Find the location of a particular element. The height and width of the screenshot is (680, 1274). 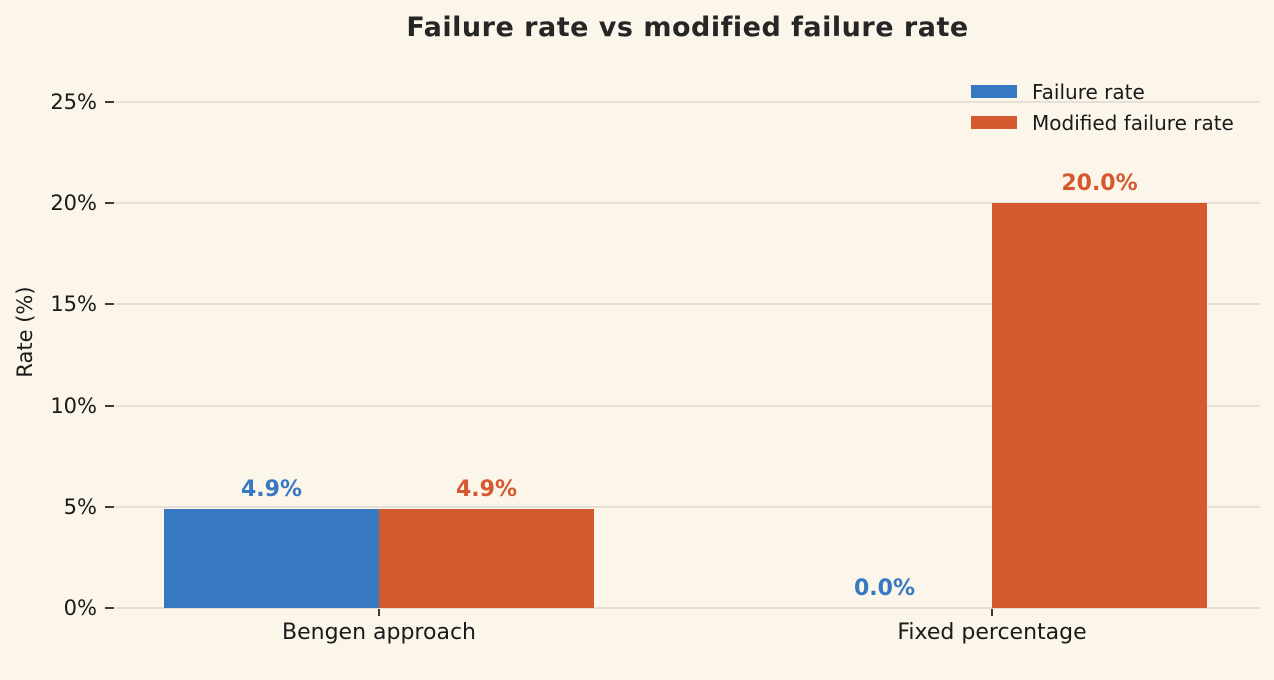

legend-label-failure-rate: Failure rate is located at coordinates (1088, 91).